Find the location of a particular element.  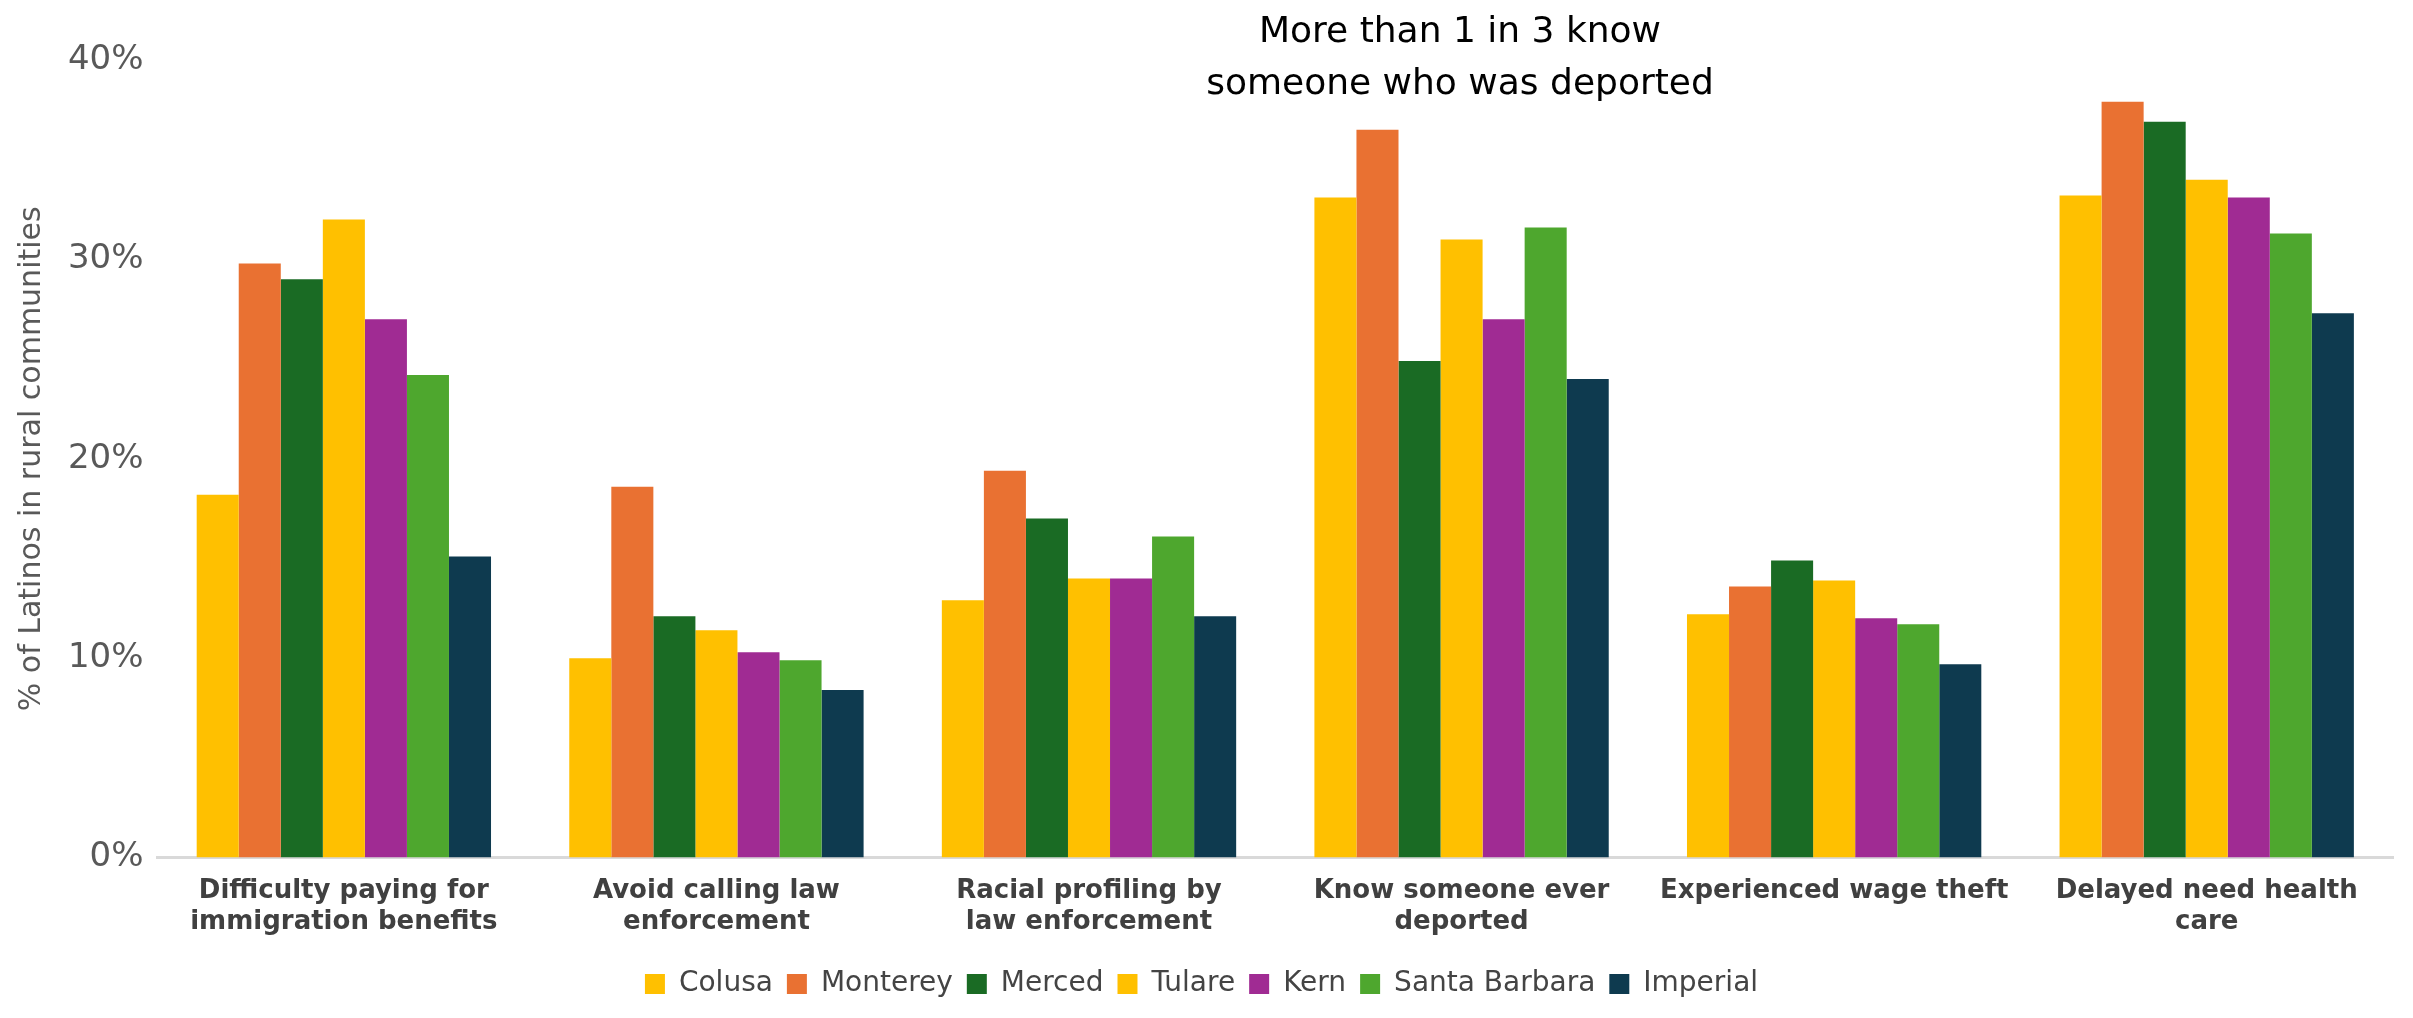

legend-label: Tulare is located at coordinates (1193, 982).